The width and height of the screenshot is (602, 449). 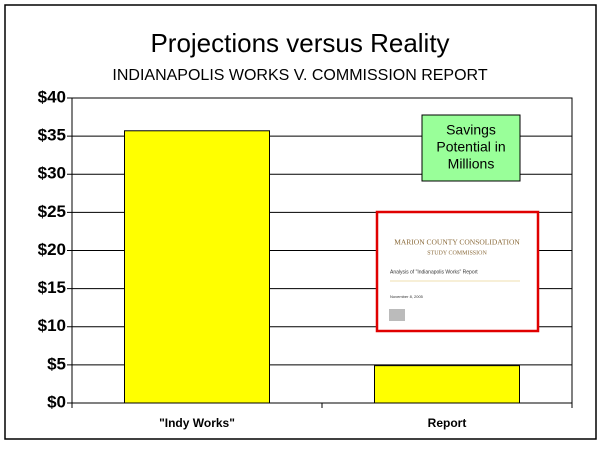 What do you see at coordinates (299, 43) in the screenshot?
I see `chart-title: Projections versus Reality` at bounding box center [299, 43].